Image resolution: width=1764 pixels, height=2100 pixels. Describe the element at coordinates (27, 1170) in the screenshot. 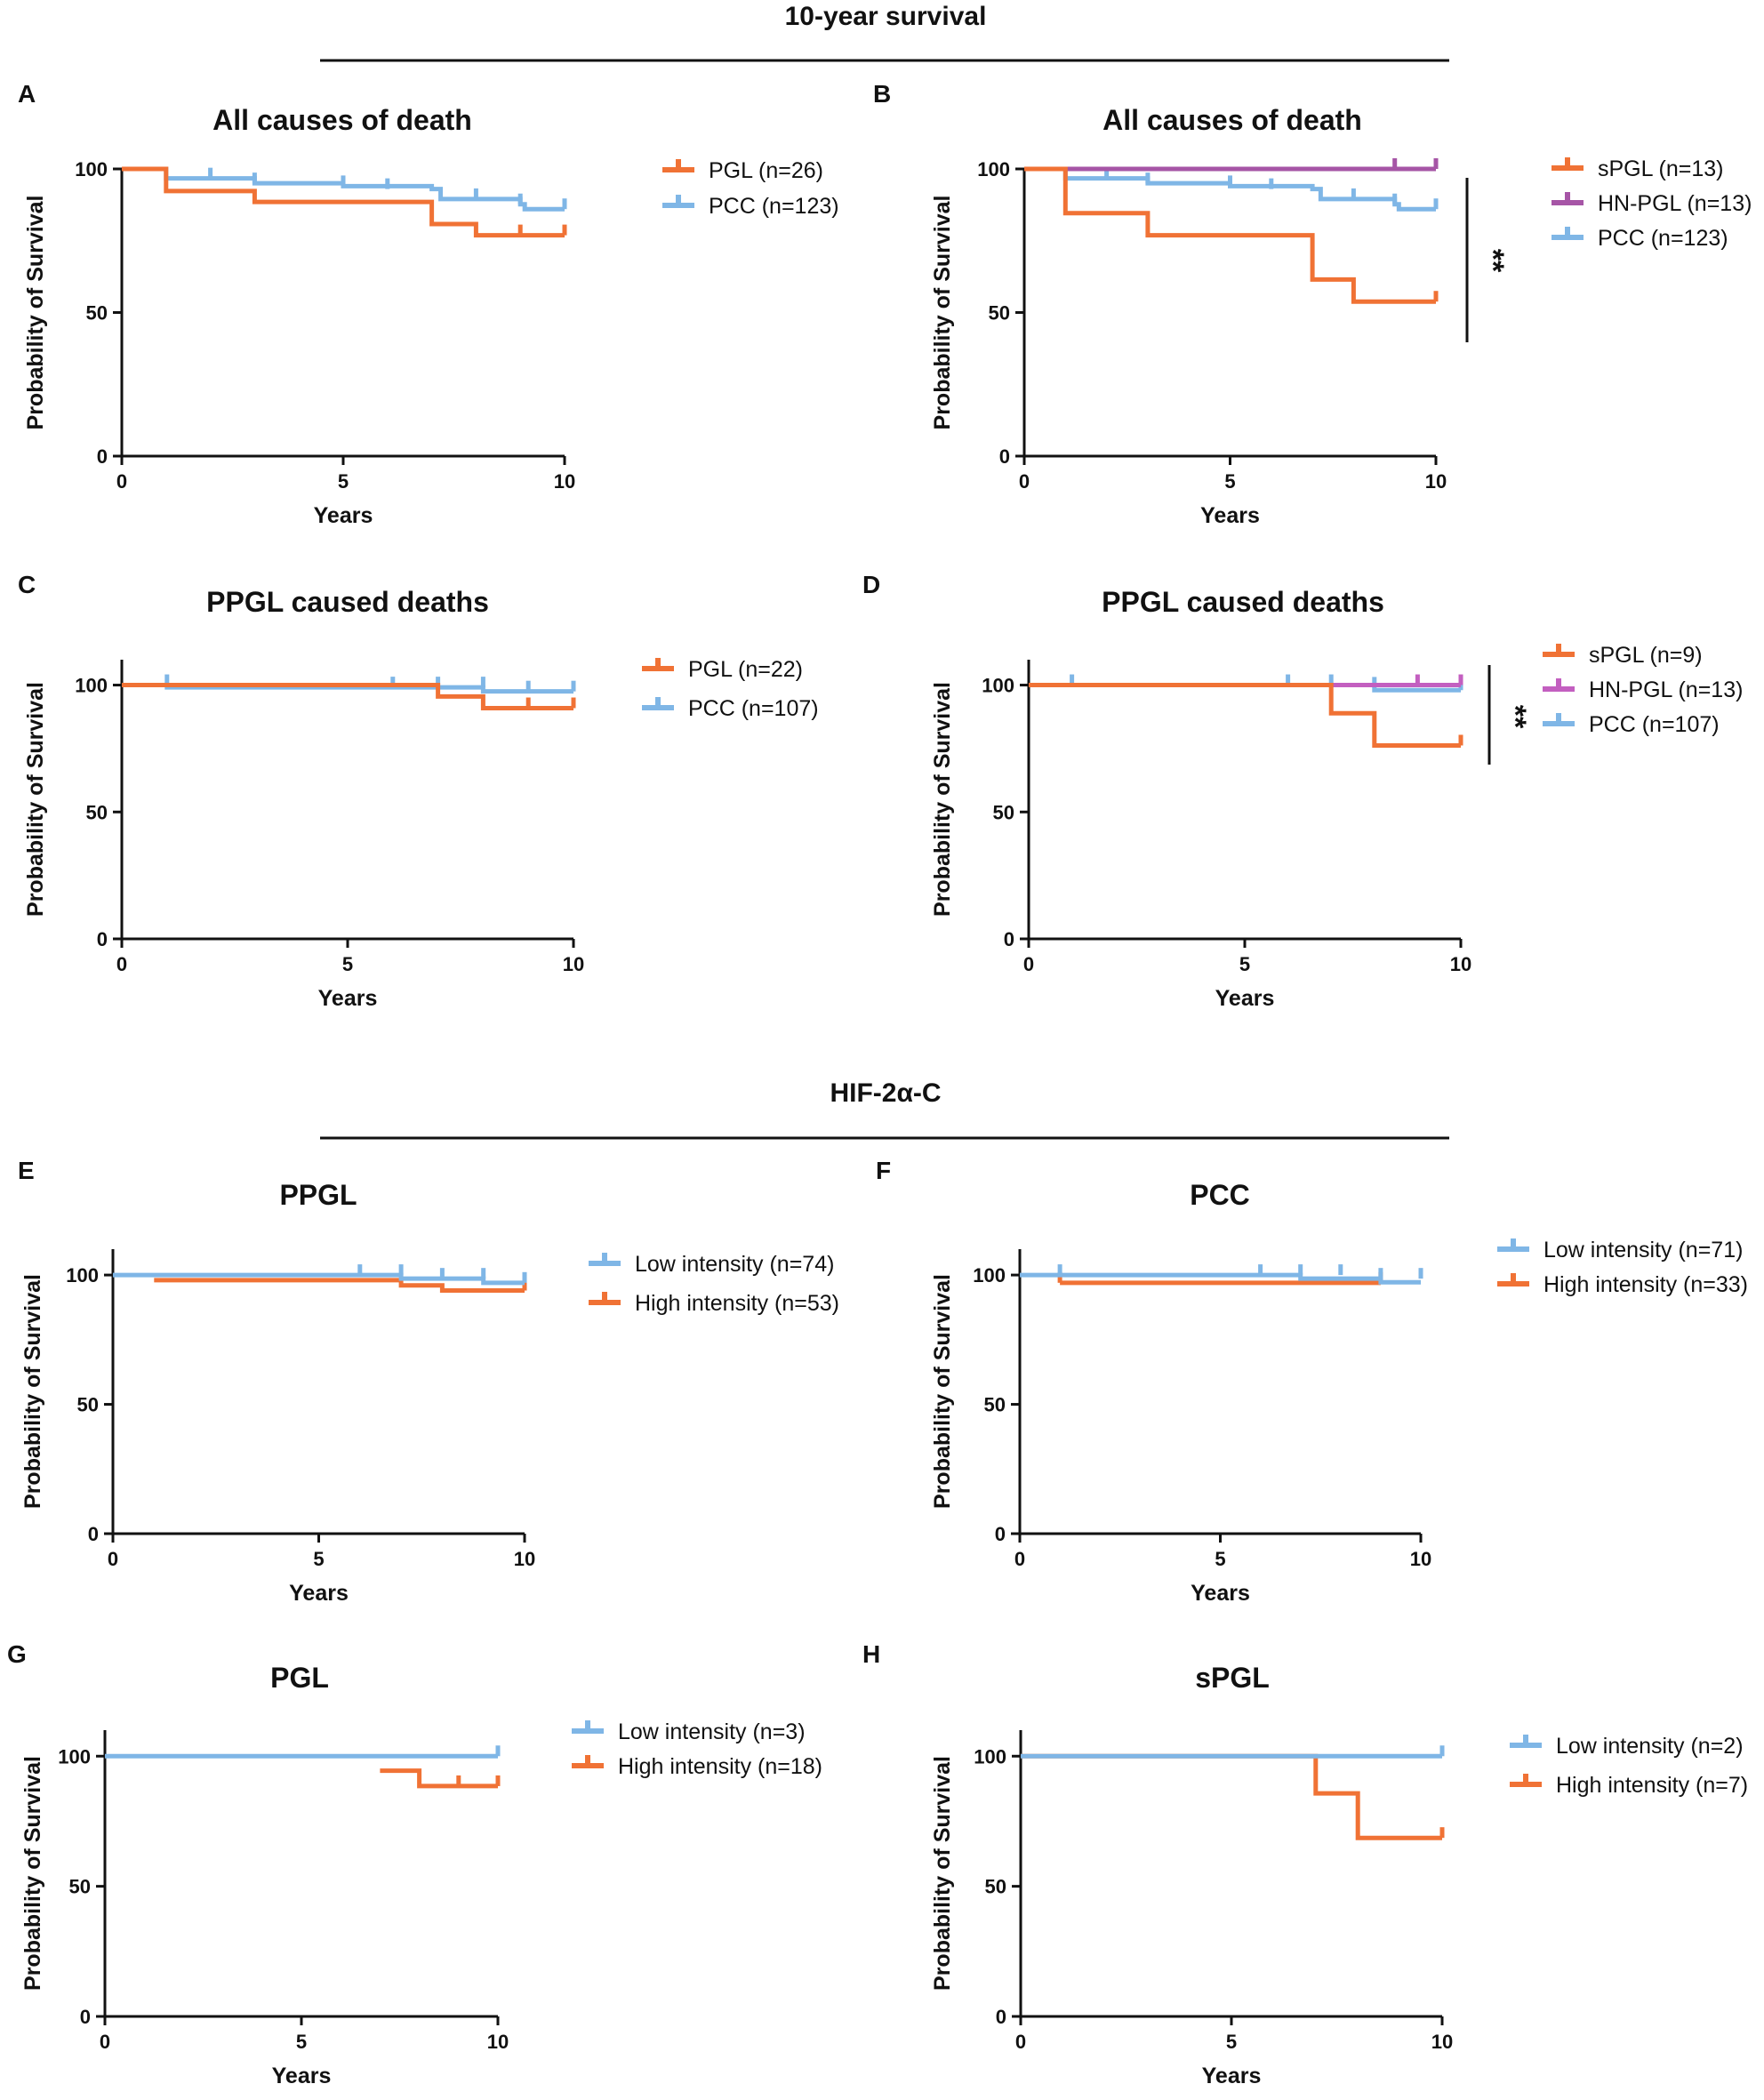

I see `panel-letter-e: E` at that location.